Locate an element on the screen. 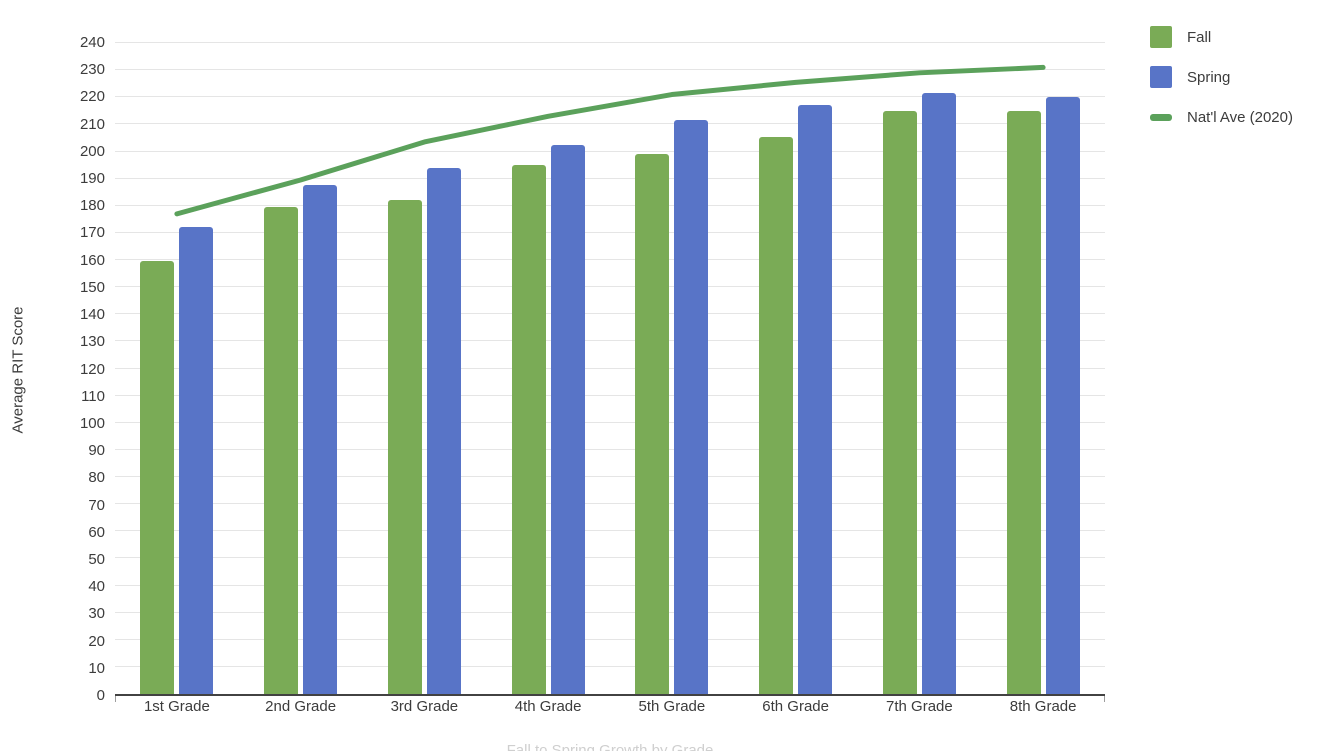 Image resolution: width=1332 pixels, height=751 pixels. bar-spring-1st-grade is located at coordinates (196, 460).